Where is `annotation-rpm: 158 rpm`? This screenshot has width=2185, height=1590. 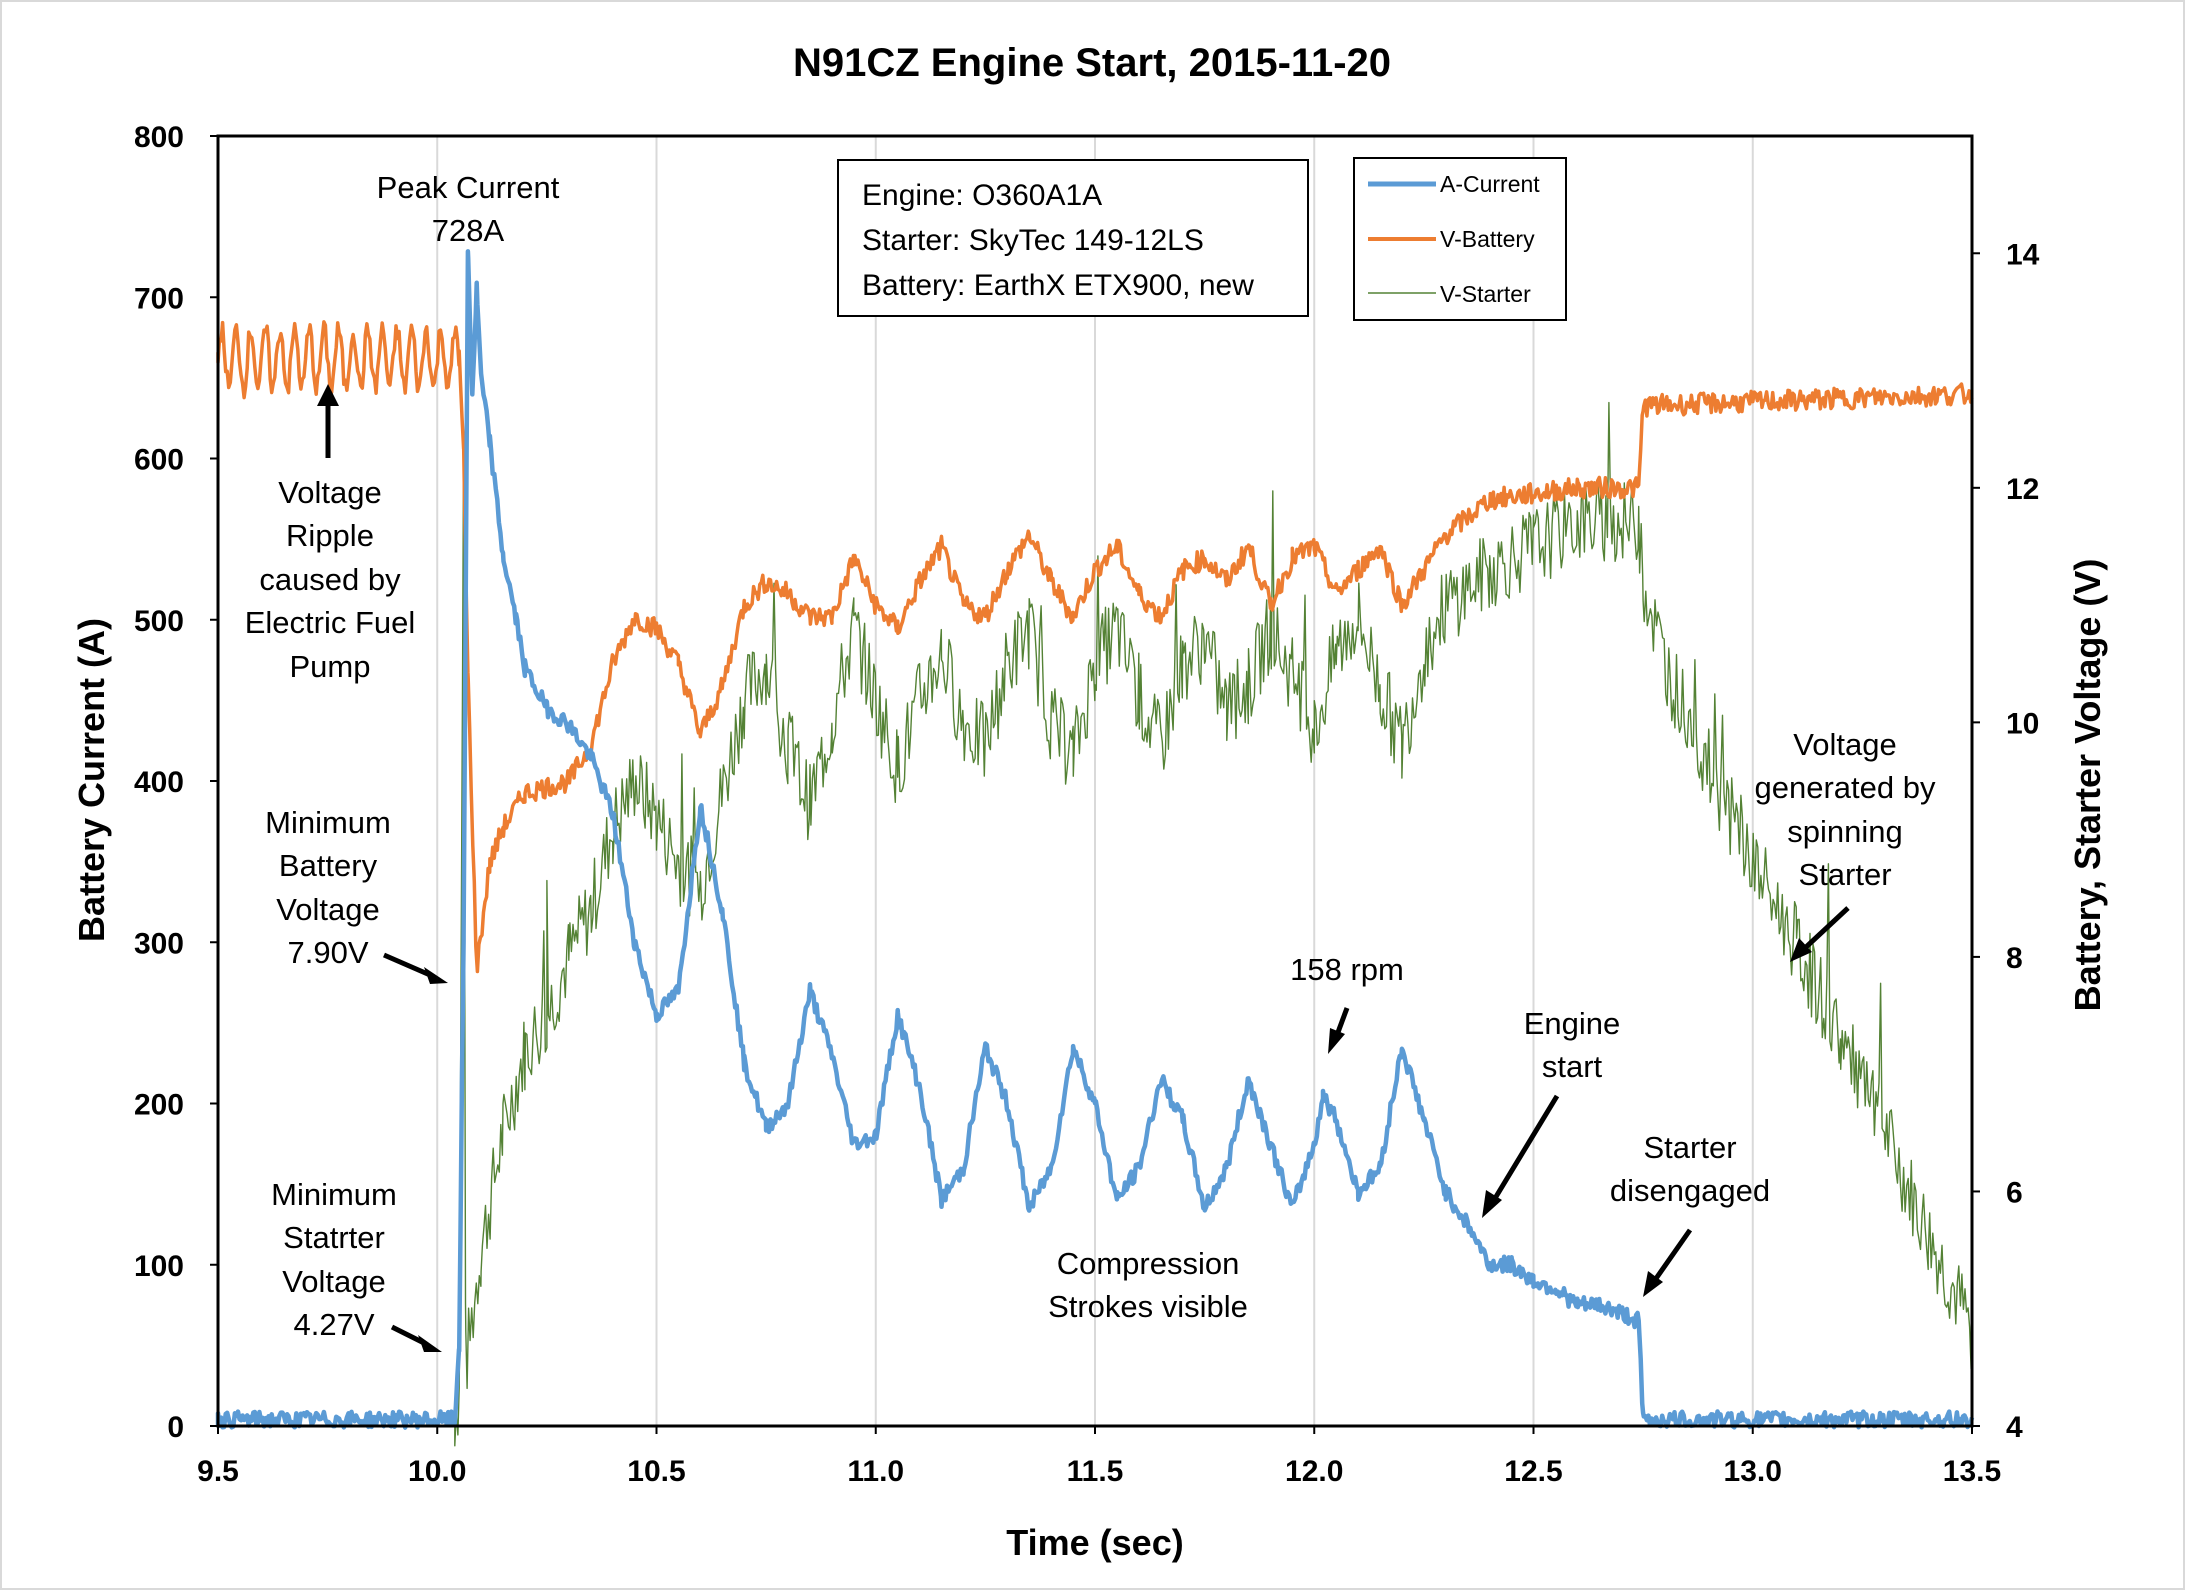 annotation-rpm: 158 rpm is located at coordinates (1347, 969).